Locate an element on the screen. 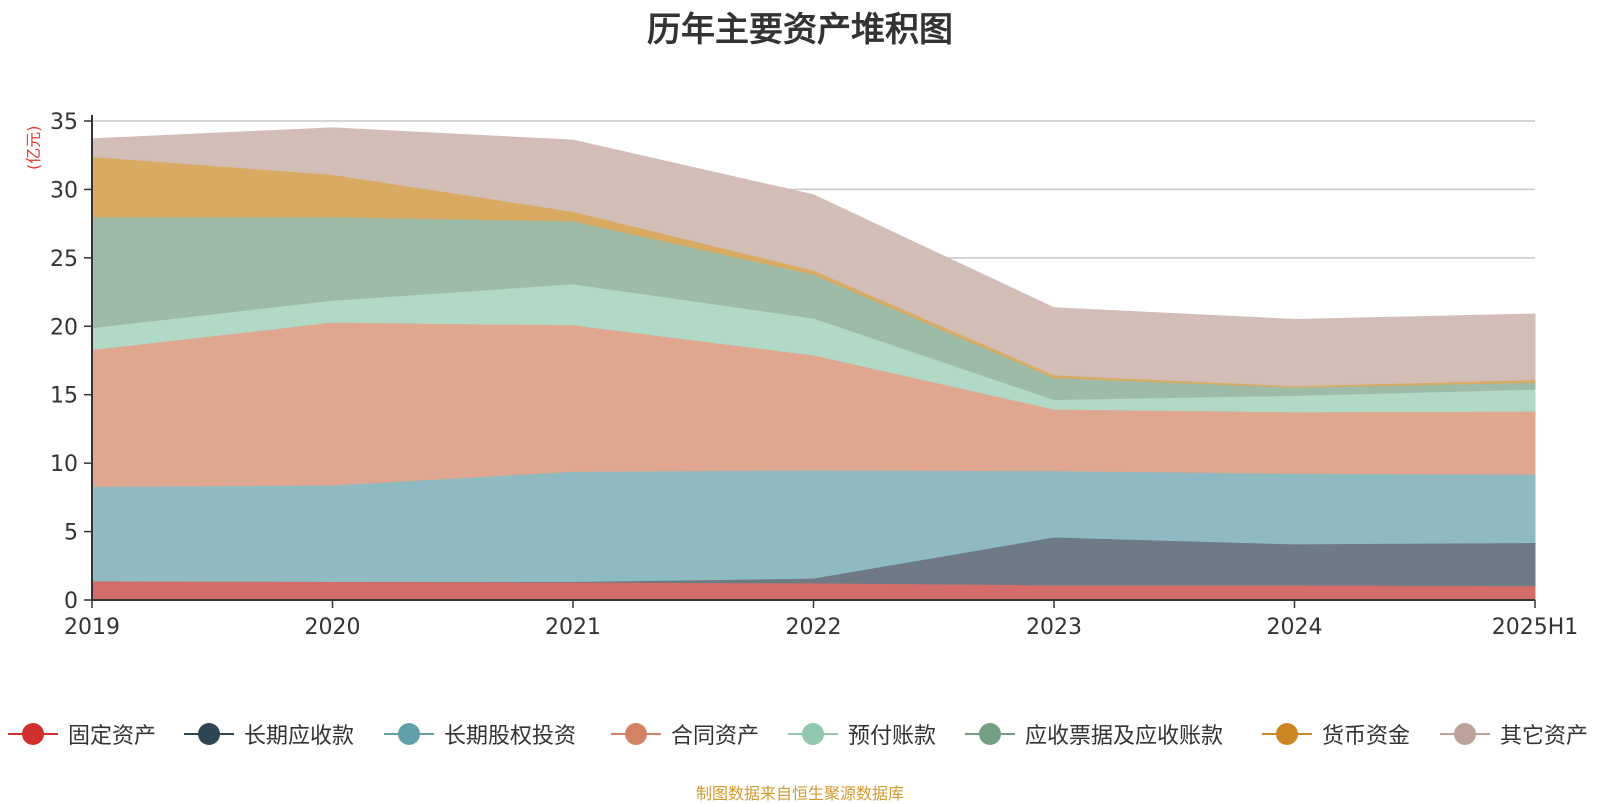 The image size is (1600, 804). y-tick-label: 10 is located at coordinates (64, 464).